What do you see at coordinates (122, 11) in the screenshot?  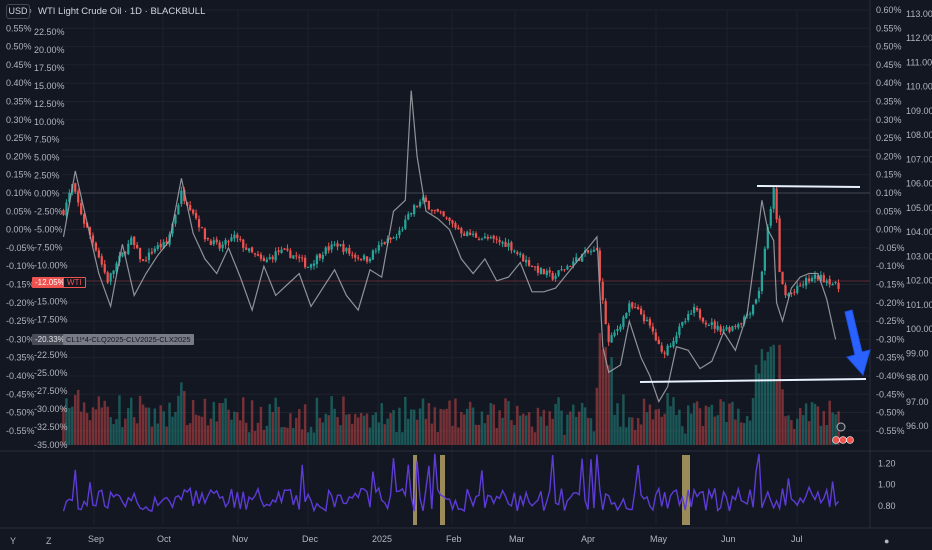 I see `symbol-title: WTI Light Crude Oil · 1D · BLACKBULL` at bounding box center [122, 11].